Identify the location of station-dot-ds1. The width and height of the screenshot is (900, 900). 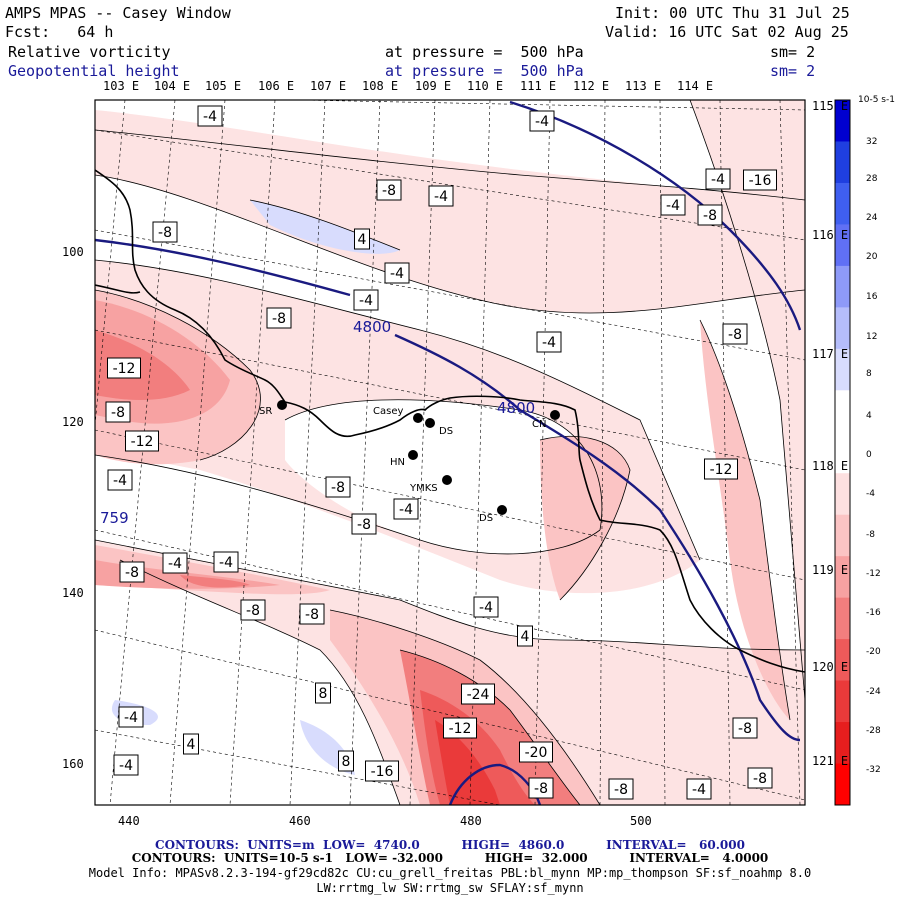
(430, 423).